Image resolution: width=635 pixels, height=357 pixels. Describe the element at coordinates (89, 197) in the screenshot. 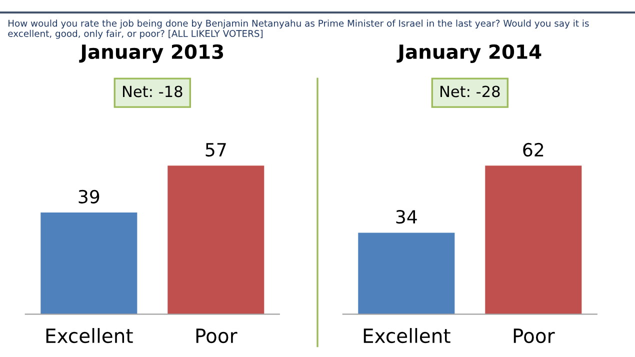

I see `data-label: 39` at that location.